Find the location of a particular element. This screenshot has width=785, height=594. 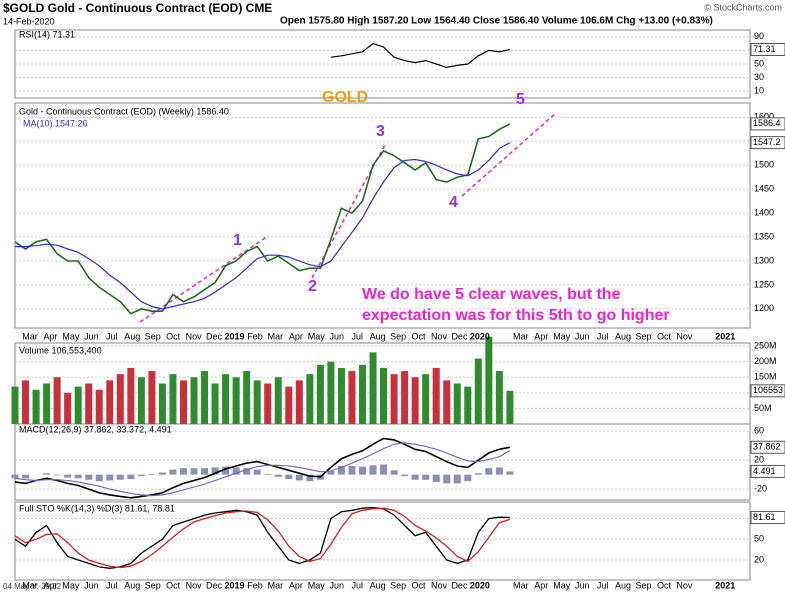

annotation: 4 is located at coordinates (453, 202).